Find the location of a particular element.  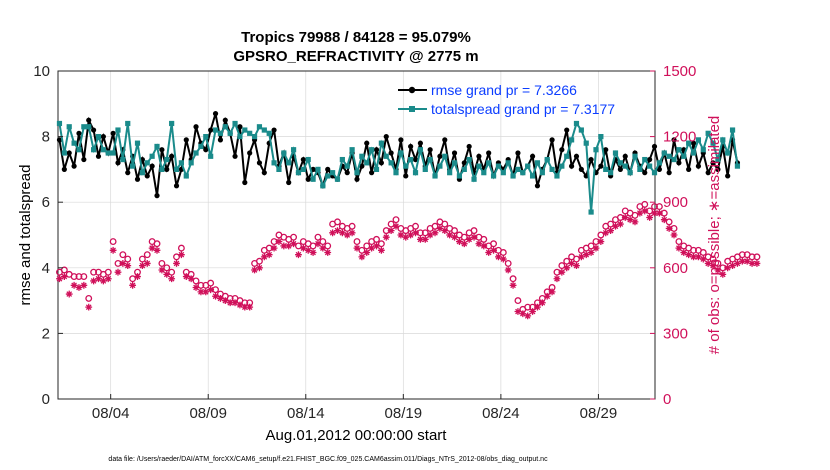

left-y-axis-label: rmse and totalspread is located at coordinates (25, 235).